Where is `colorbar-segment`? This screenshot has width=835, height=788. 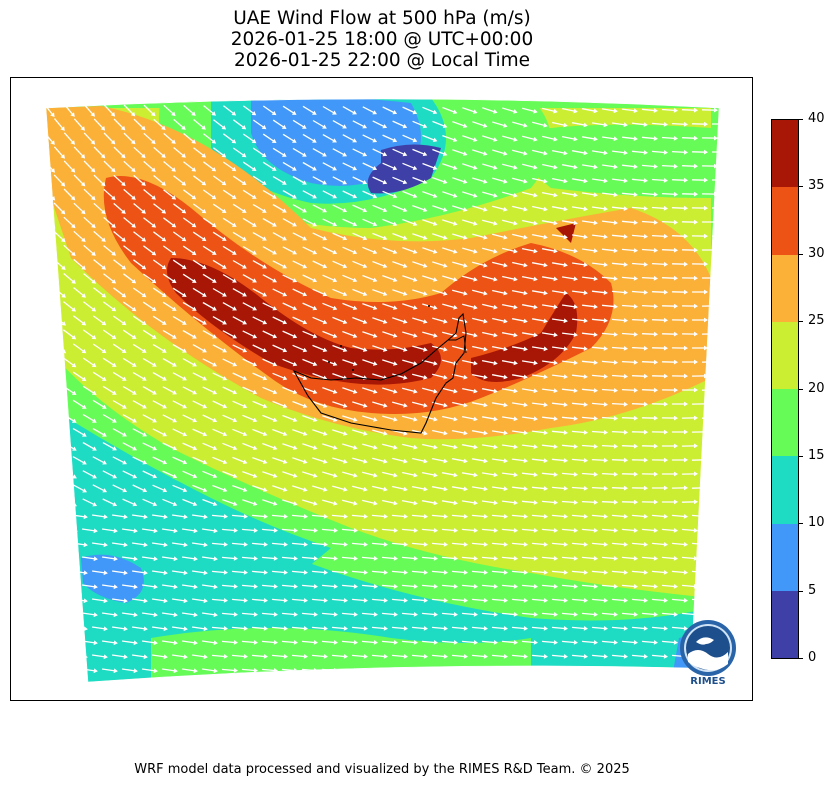
colorbar-segment is located at coordinates (785, 624).